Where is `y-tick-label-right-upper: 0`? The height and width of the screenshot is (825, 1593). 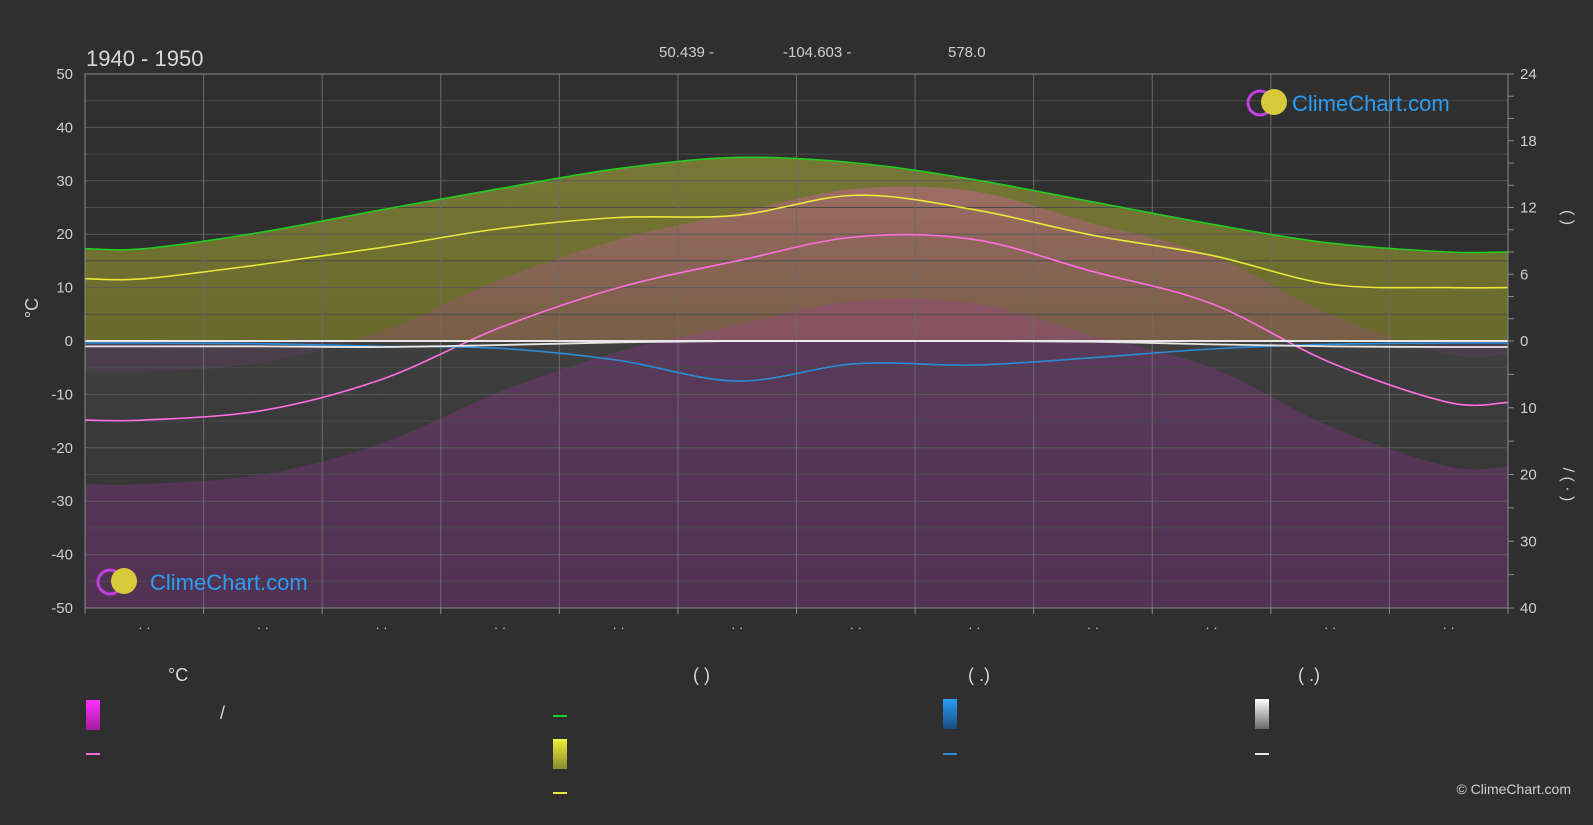 y-tick-label-right-upper: 0 is located at coordinates (1524, 341).